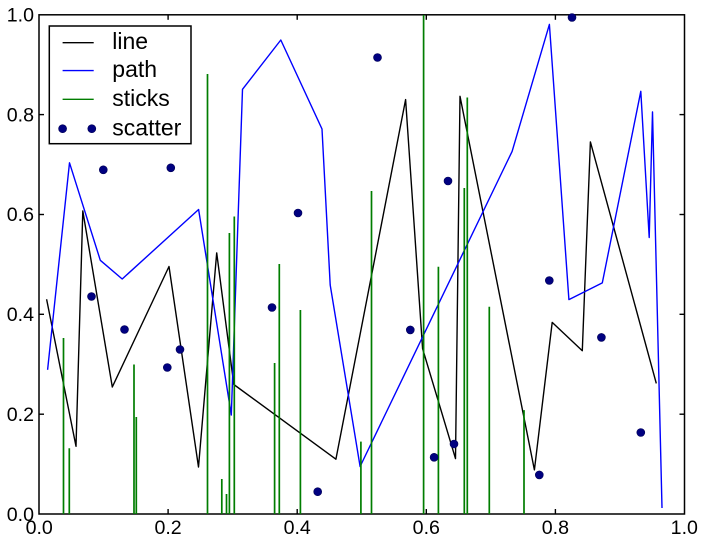  What do you see at coordinates (134, 69) in the screenshot?
I see `svg-text: path` at bounding box center [134, 69].